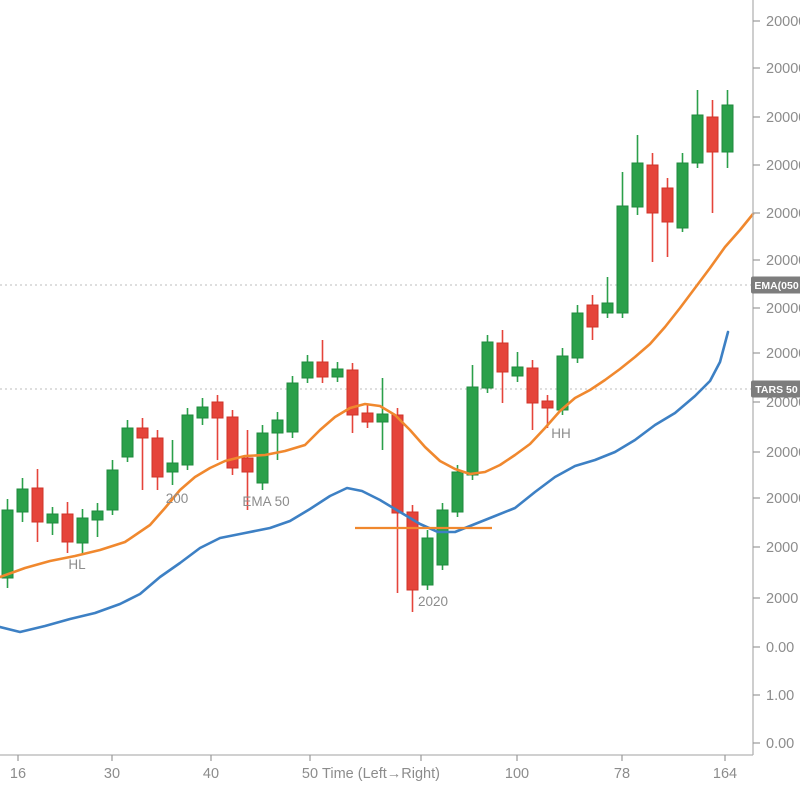 This screenshot has height=800, width=800. Describe the element at coordinates (780, 696) in the screenshot. I see `price-tick-label: 1.00` at that location.